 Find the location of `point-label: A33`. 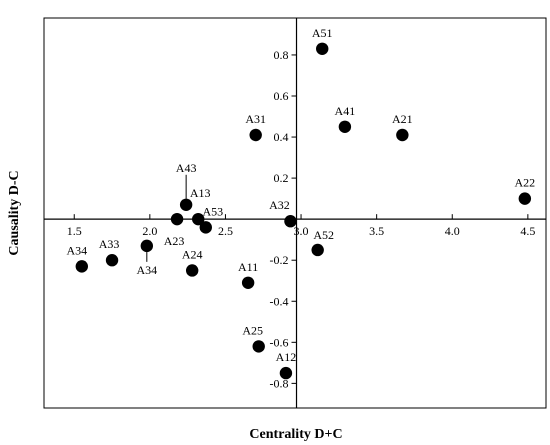

point-label: A33 is located at coordinates (109, 244).